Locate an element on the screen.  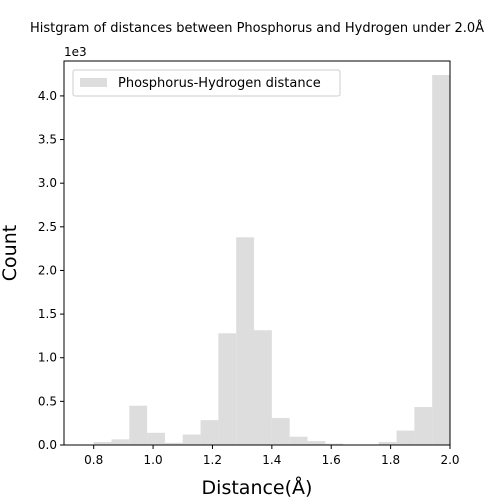
x-tick-label: 1.6 is located at coordinates (331, 460).